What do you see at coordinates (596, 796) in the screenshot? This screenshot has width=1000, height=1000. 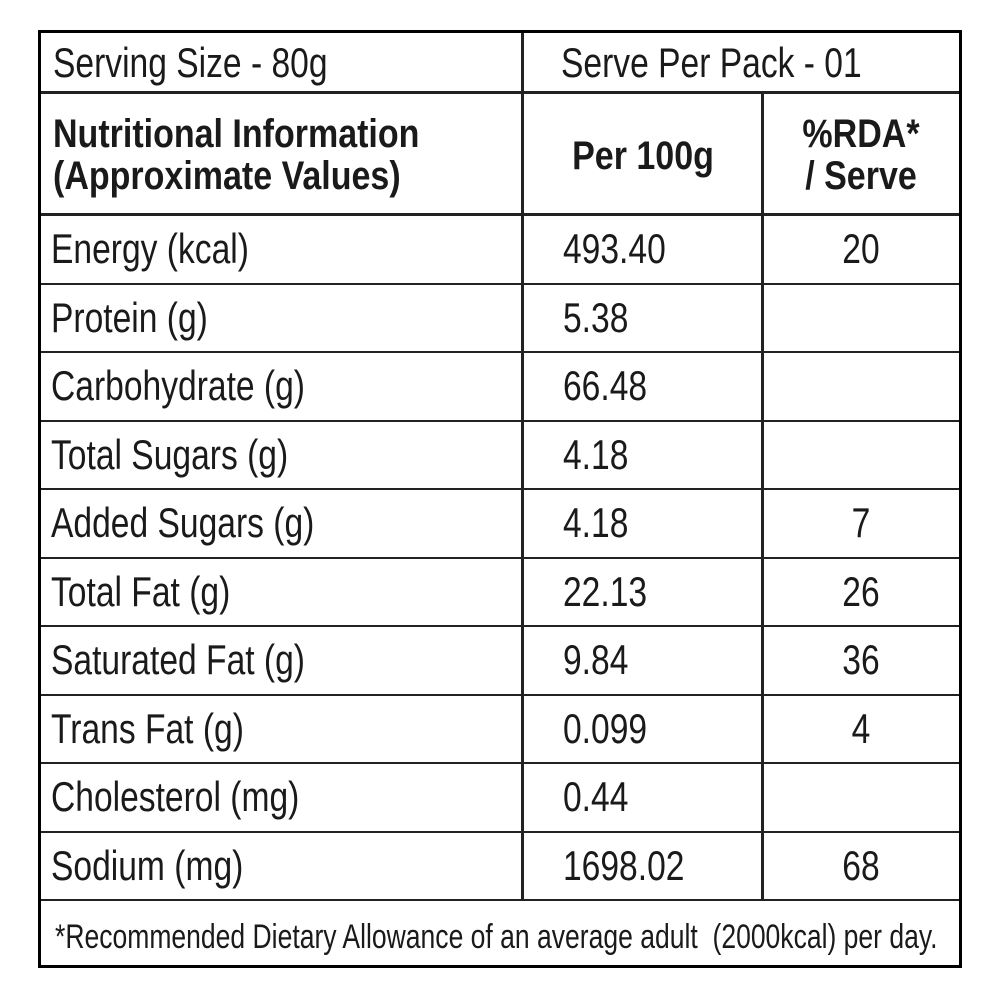 I see `per-100g: 0.44` at bounding box center [596, 796].